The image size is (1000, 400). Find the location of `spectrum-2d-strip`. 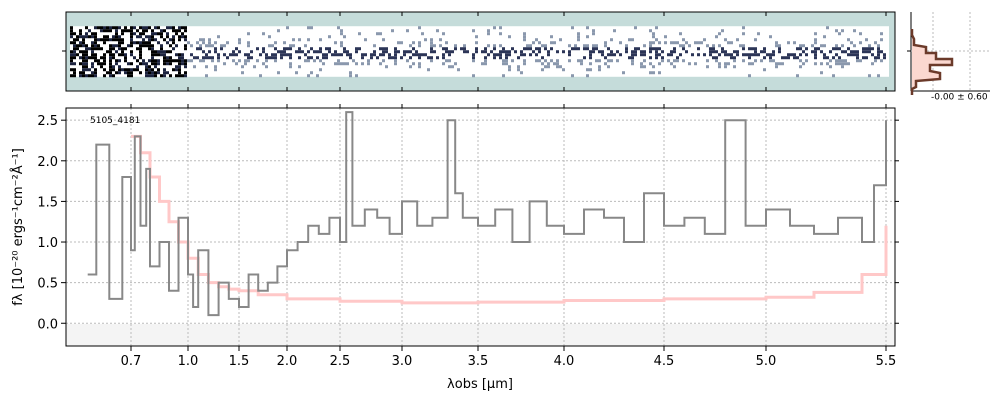

spectrum-2d-strip is located at coordinates (479, 51).